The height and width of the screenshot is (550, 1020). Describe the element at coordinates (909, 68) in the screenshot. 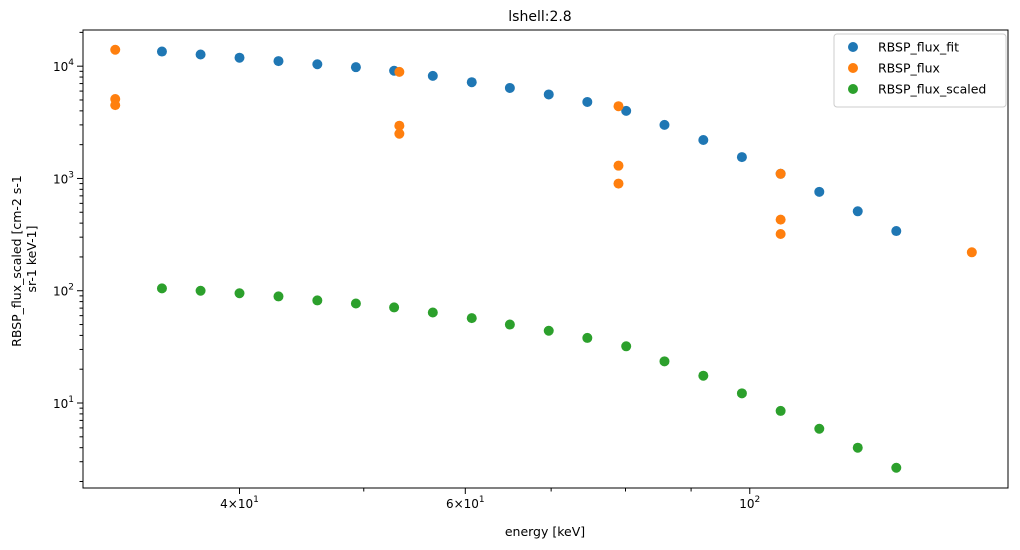

I see `legend-label-rbsp-flux: RBSP_flux` at that location.